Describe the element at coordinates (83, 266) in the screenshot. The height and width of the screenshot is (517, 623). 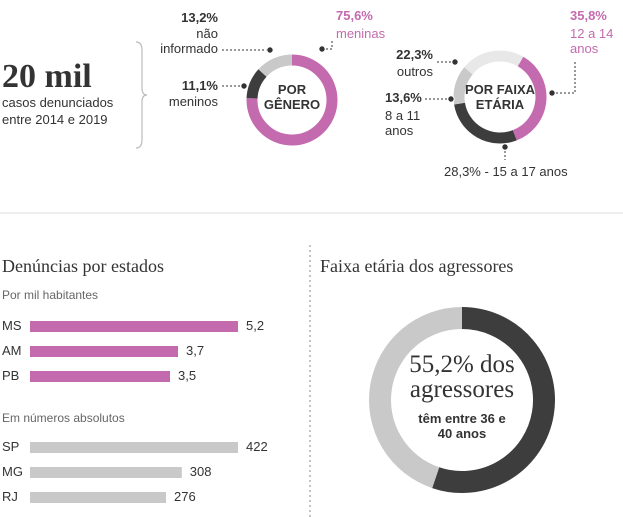
I see `section-title: Denúncias por estados` at that location.